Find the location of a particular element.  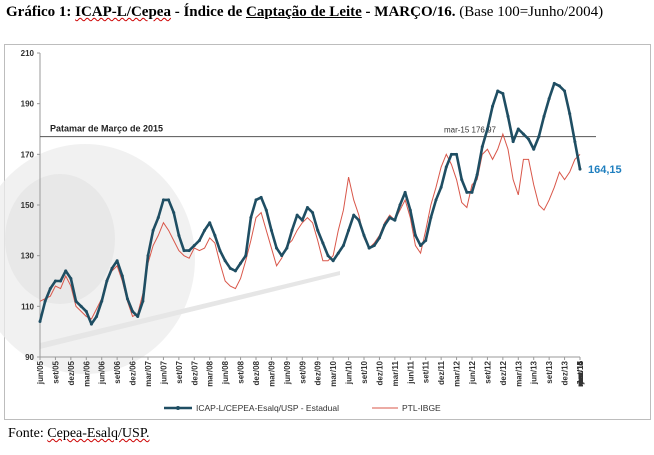

x-tick-label: dez/15 is located at coordinates (580, 372).